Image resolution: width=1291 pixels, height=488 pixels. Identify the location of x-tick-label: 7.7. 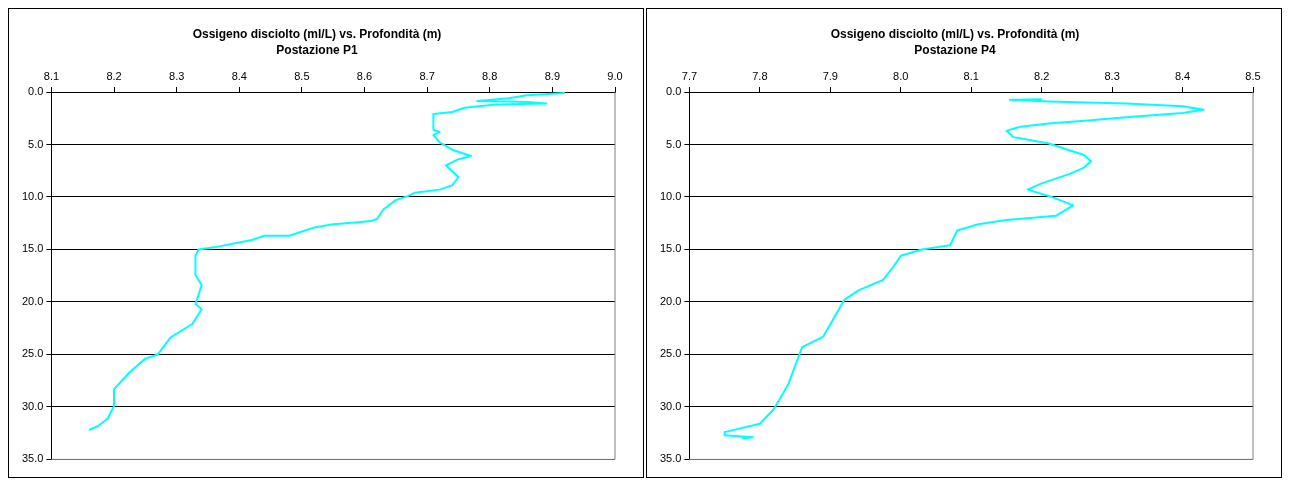
(689, 76).